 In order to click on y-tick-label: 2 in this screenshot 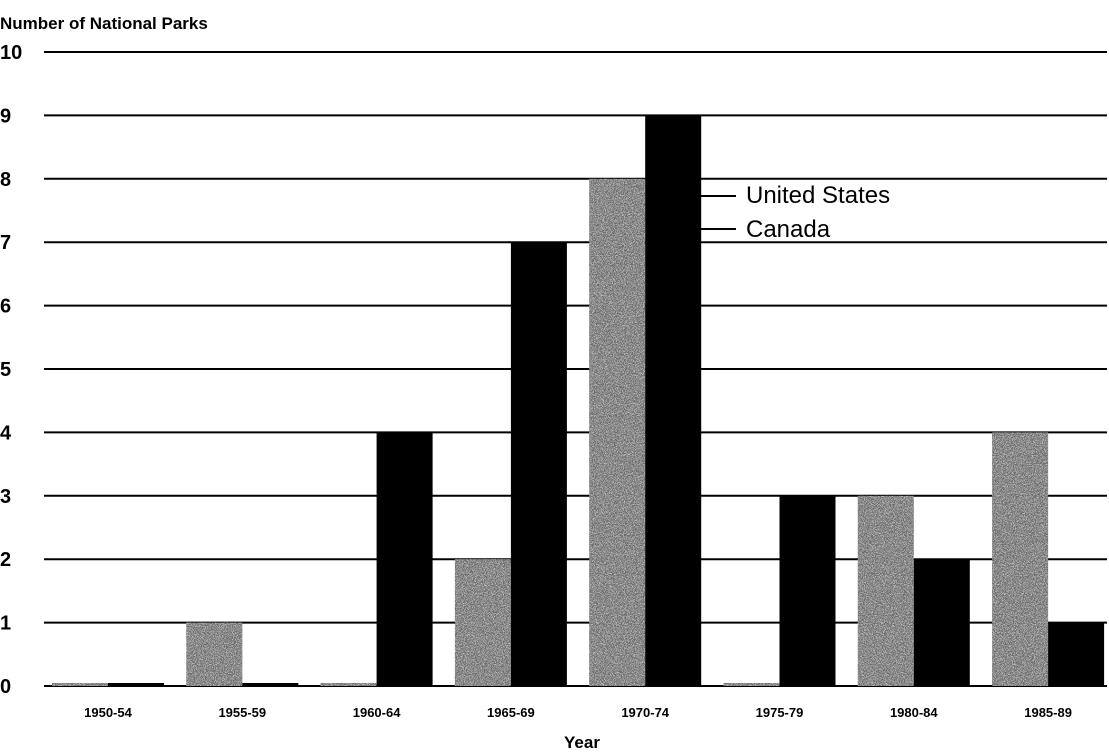, I will do `click(5, 560)`.